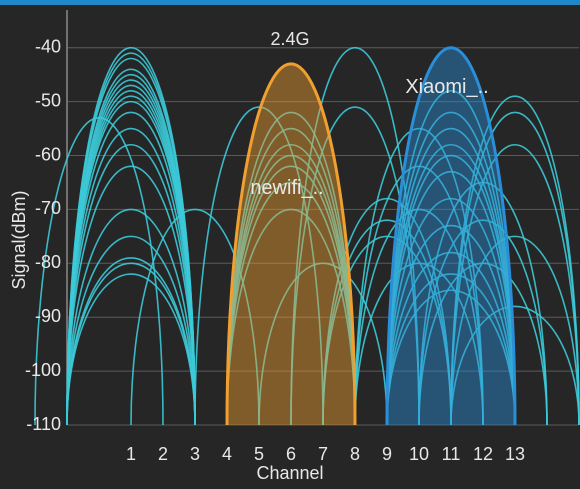  What do you see at coordinates (195, 454) in the screenshot?
I see `x-tick-label: 3` at bounding box center [195, 454].